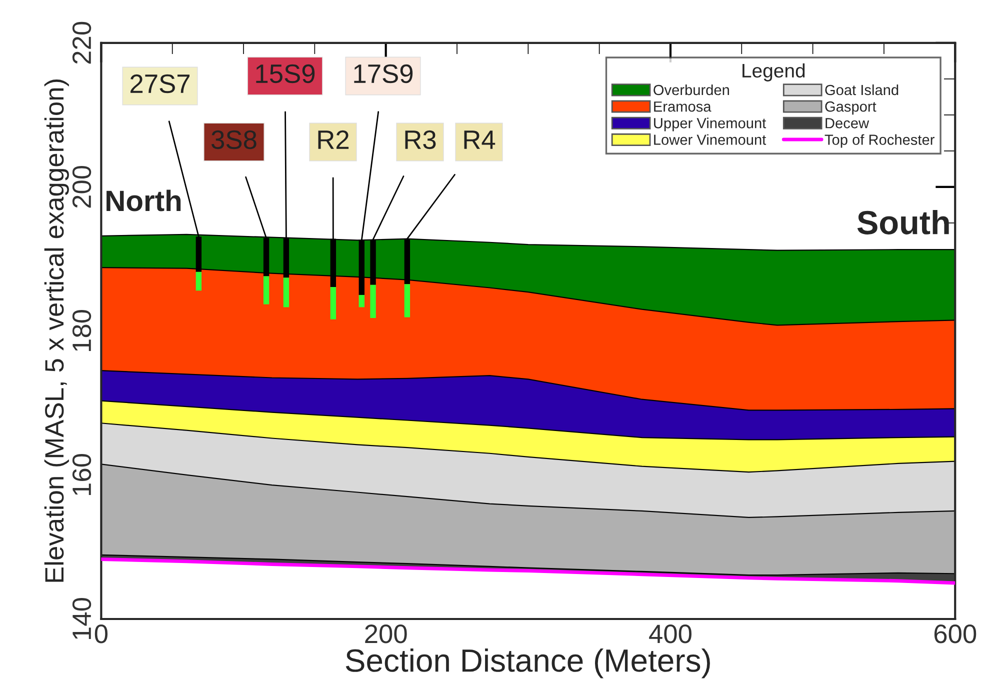 The height and width of the screenshot is (692, 997). Describe the element at coordinates (82, 474) in the screenshot. I see `y-tick-label: 160` at that location.